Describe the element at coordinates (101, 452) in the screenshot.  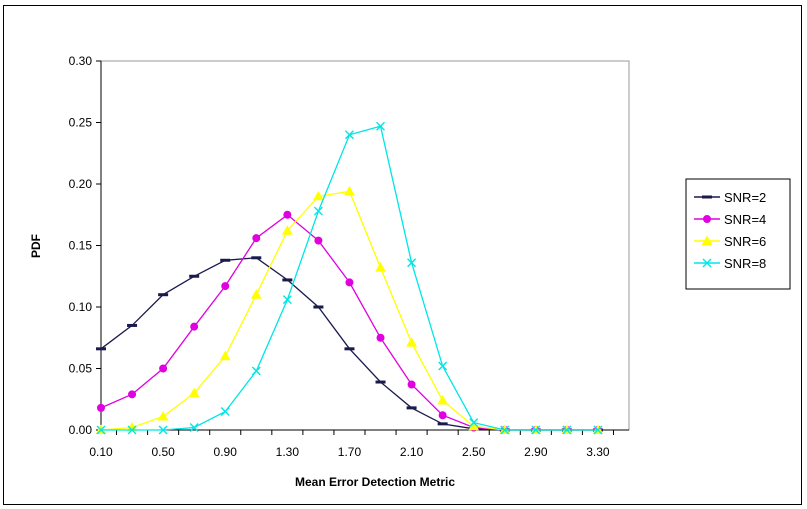
I see `x-tick-label: 0.10` at that location.